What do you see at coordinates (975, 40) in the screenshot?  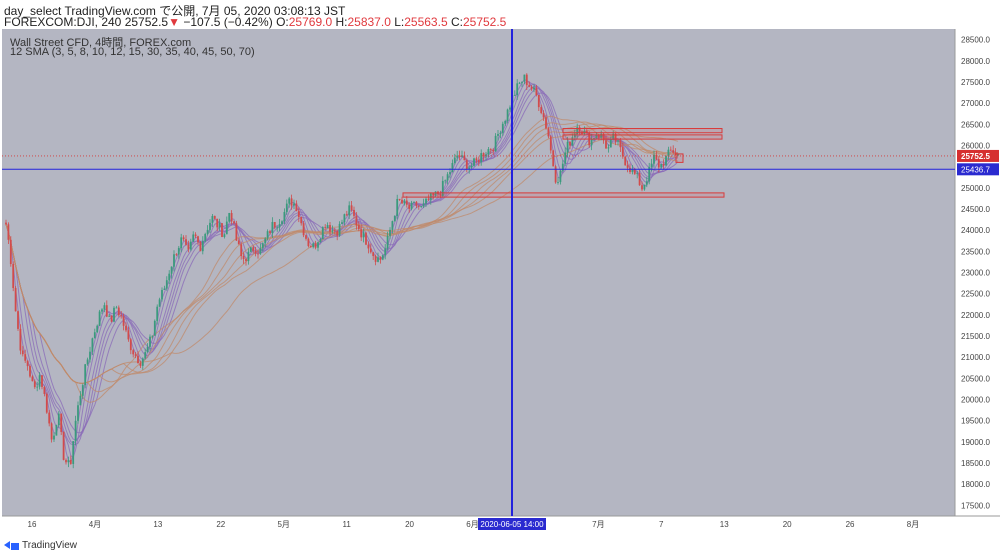 I see `y-tick-label: 28500.0` at bounding box center [975, 40].